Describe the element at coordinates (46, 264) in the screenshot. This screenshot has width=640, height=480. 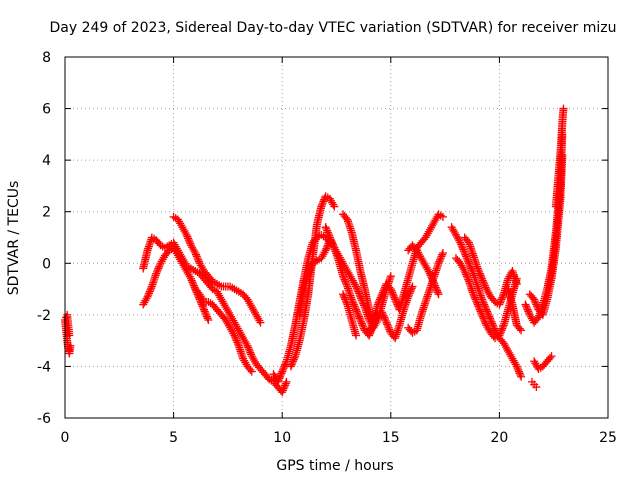
I see `y-tick-label: 0` at that location.